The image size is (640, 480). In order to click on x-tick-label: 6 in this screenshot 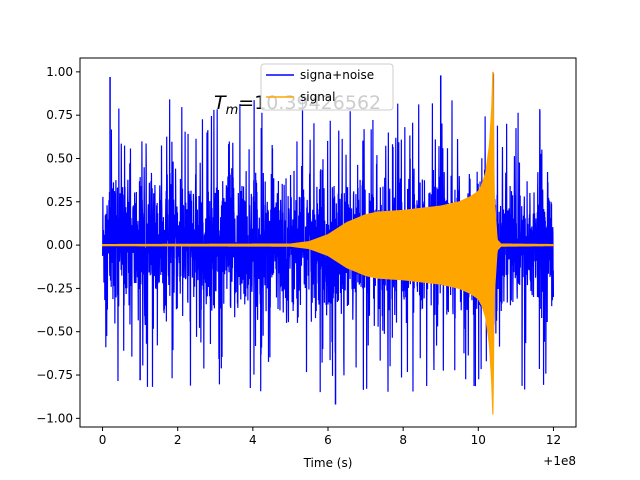, I will do `click(328, 440)`.